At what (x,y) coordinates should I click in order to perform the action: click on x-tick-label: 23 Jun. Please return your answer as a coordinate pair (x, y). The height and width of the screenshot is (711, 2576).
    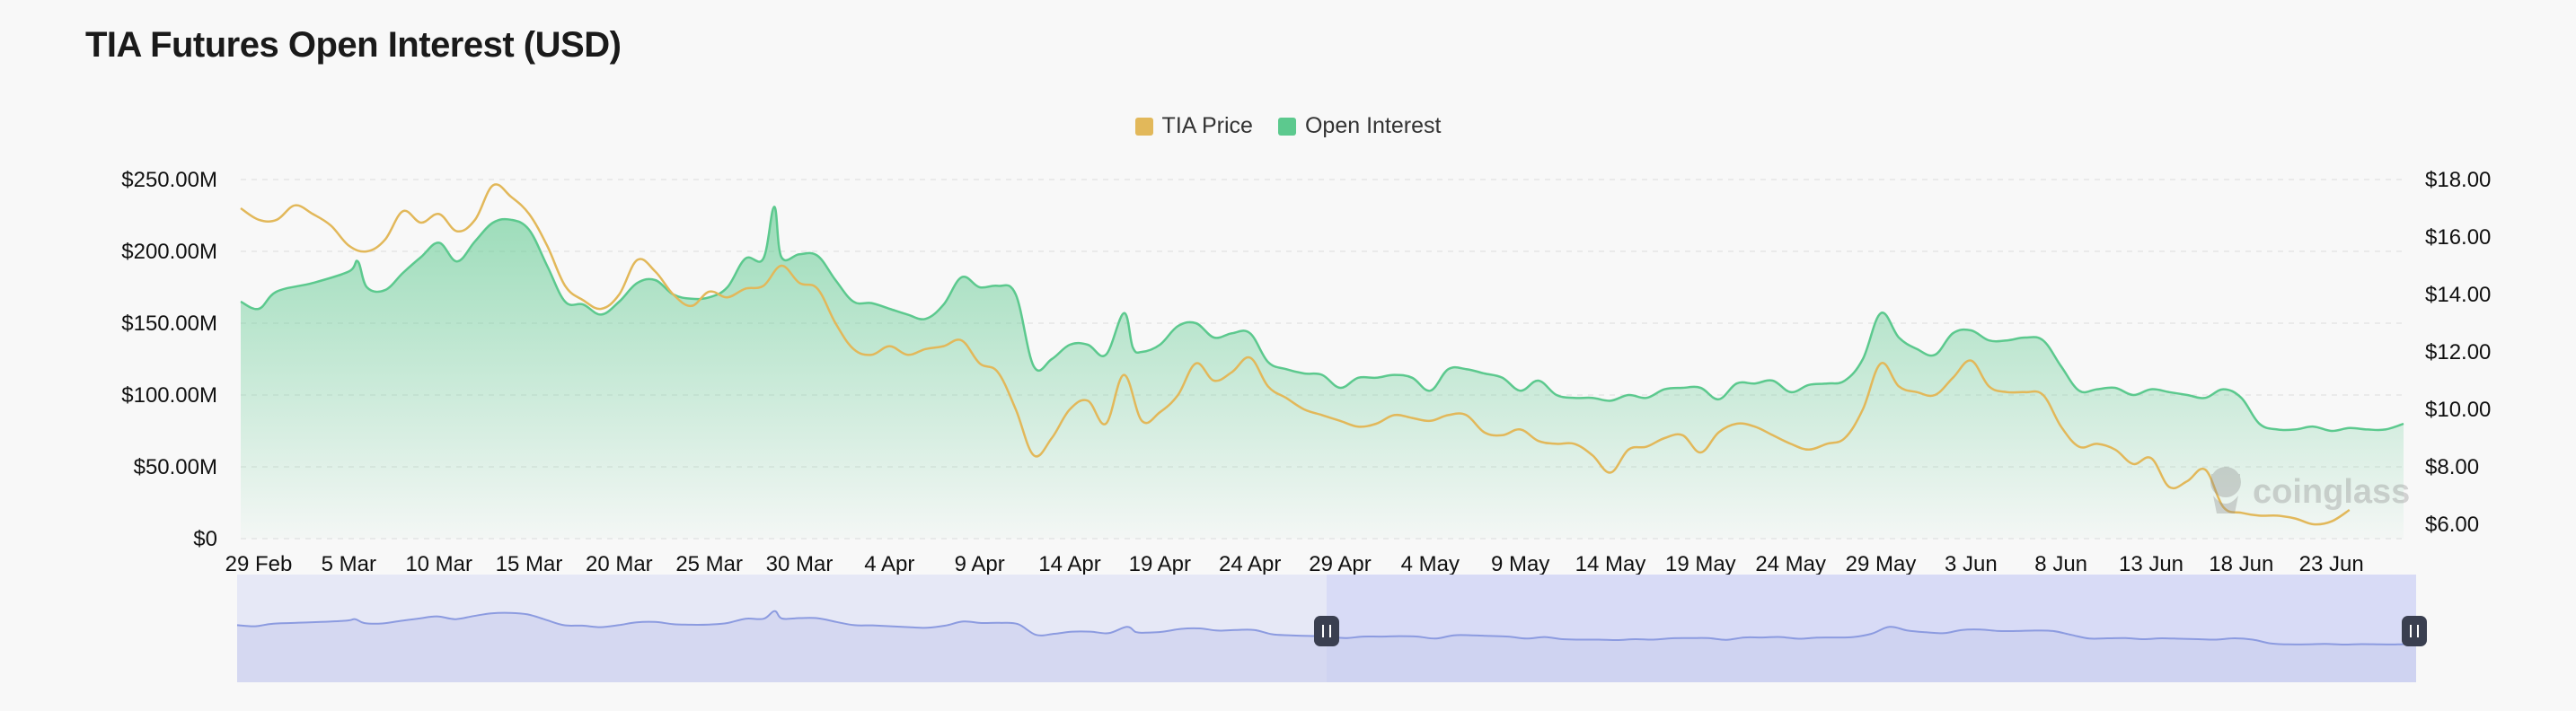
    Looking at the image, I should click on (2331, 564).